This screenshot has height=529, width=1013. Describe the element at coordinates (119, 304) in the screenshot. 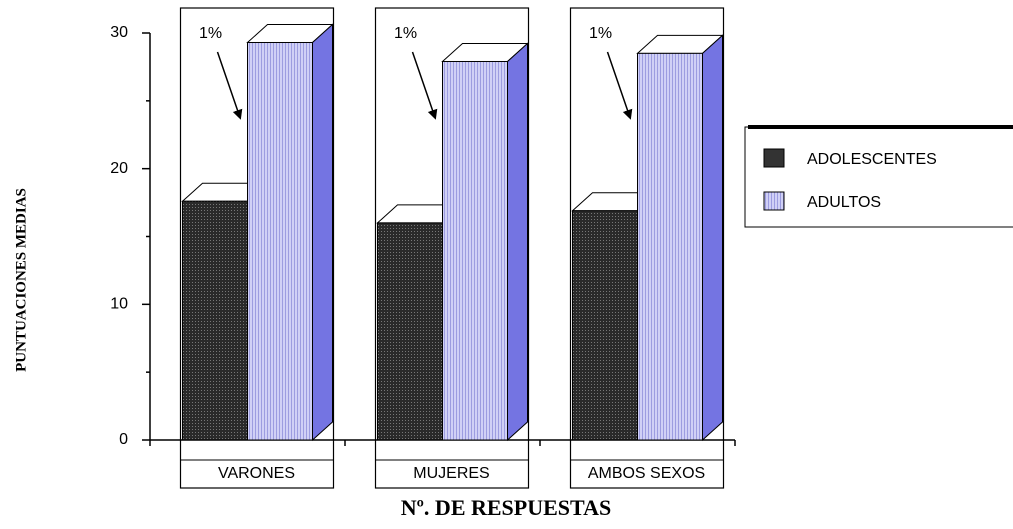

I see `y-tick-label: 10` at that location.